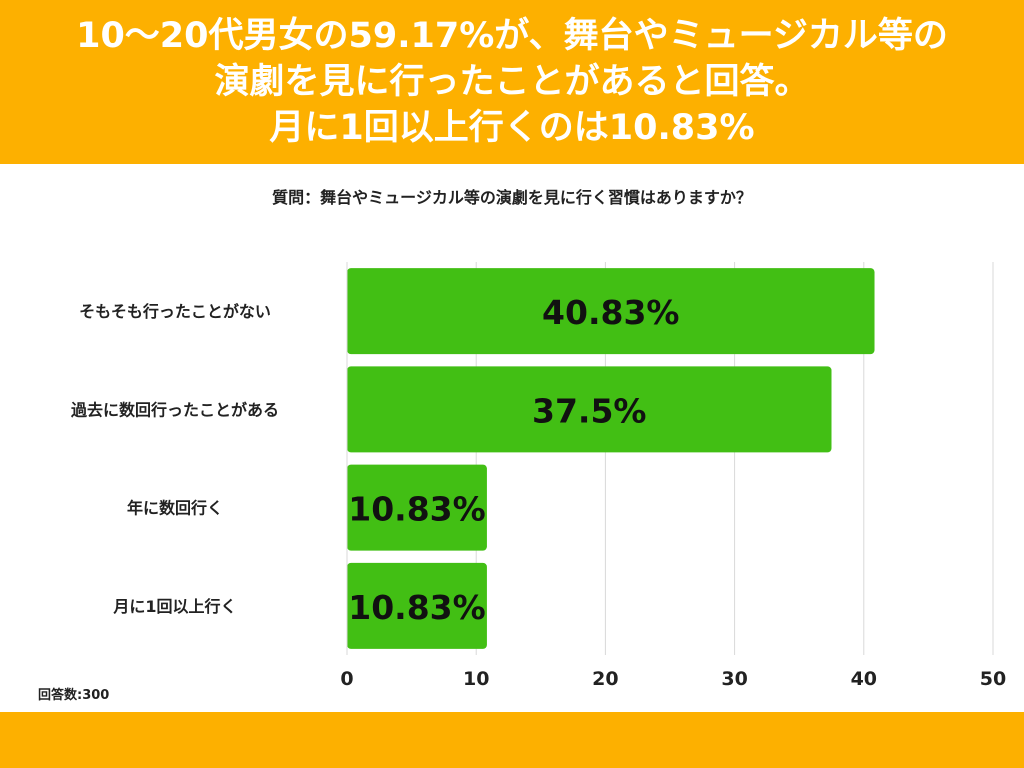  I want to click on headline-line-3: 月に1回以上行くのは10.83%, so click(512, 128).